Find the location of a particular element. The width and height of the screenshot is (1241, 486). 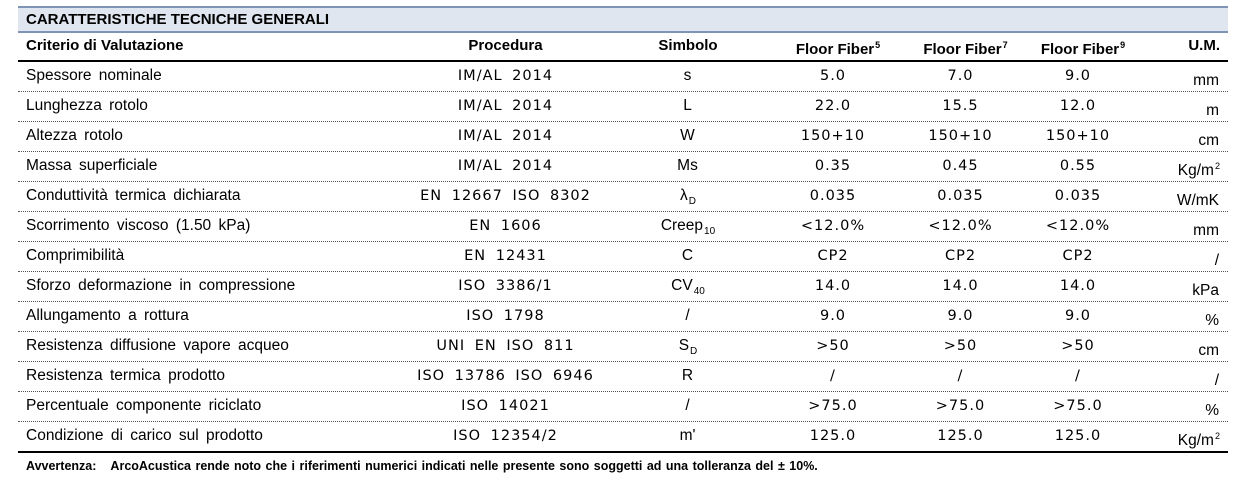

cell-criterio: Massa superficiale is located at coordinates (92, 165).